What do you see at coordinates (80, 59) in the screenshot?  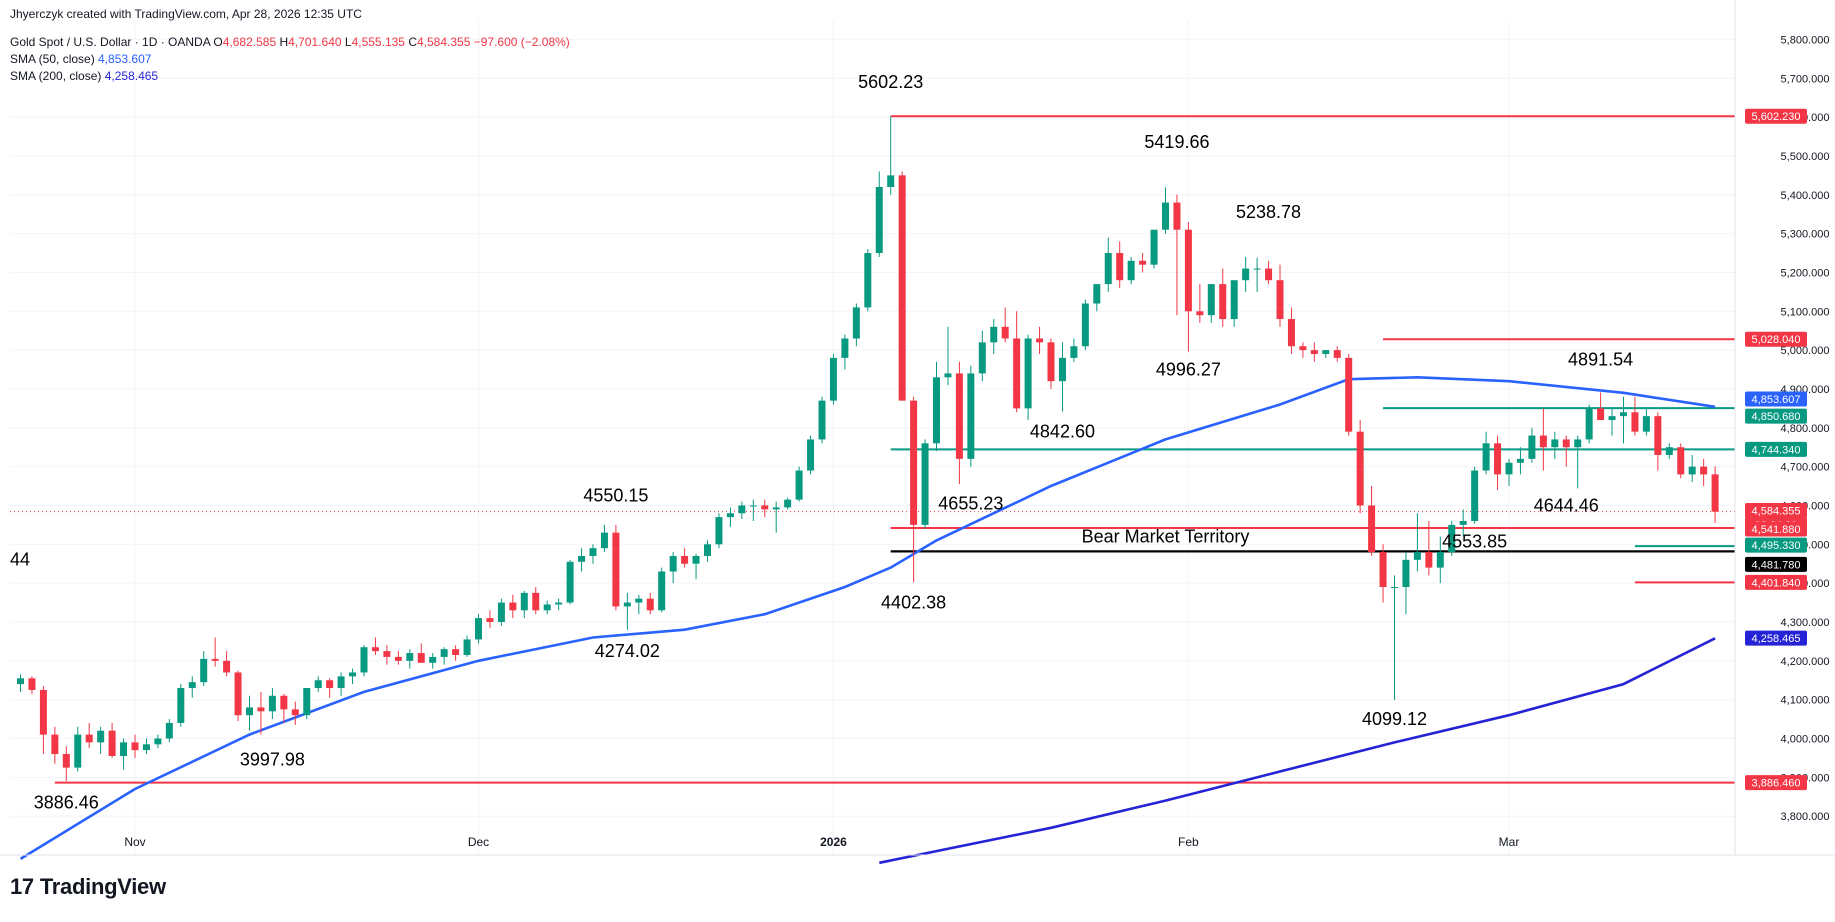 I see `sma50-legend: SMA (50, close) 4,853.607` at bounding box center [80, 59].